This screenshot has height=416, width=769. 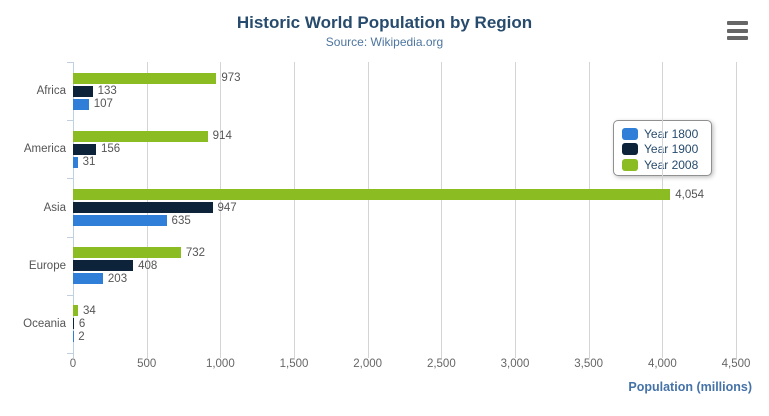 What do you see at coordinates (81, 336) in the screenshot?
I see `bar-value-label: 2` at bounding box center [81, 336].